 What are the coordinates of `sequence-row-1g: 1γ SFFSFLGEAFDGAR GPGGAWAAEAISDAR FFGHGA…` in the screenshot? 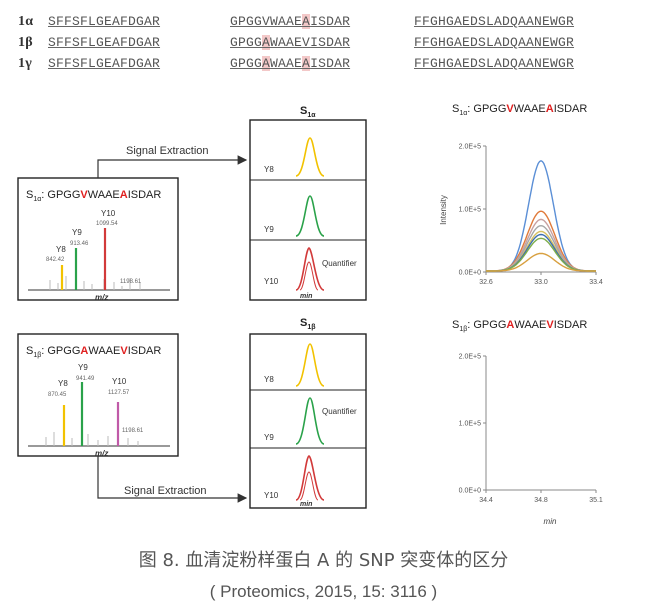 It's located at (328, 67).